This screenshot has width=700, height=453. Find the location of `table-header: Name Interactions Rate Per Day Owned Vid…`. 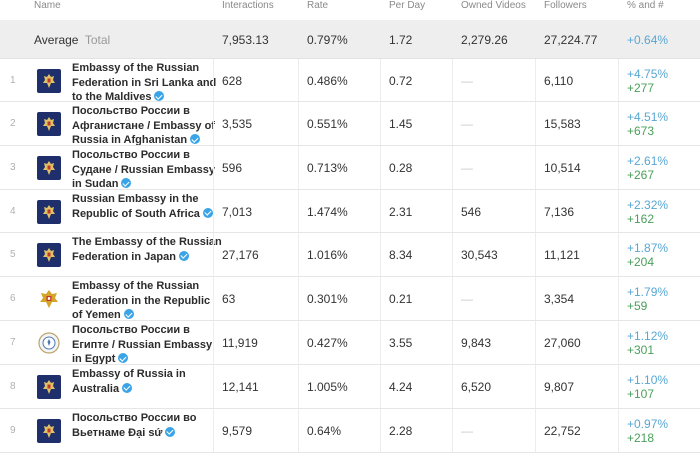

table-header: Name Interactions Rate Per Day Owned Vid… is located at coordinates (350, 7).